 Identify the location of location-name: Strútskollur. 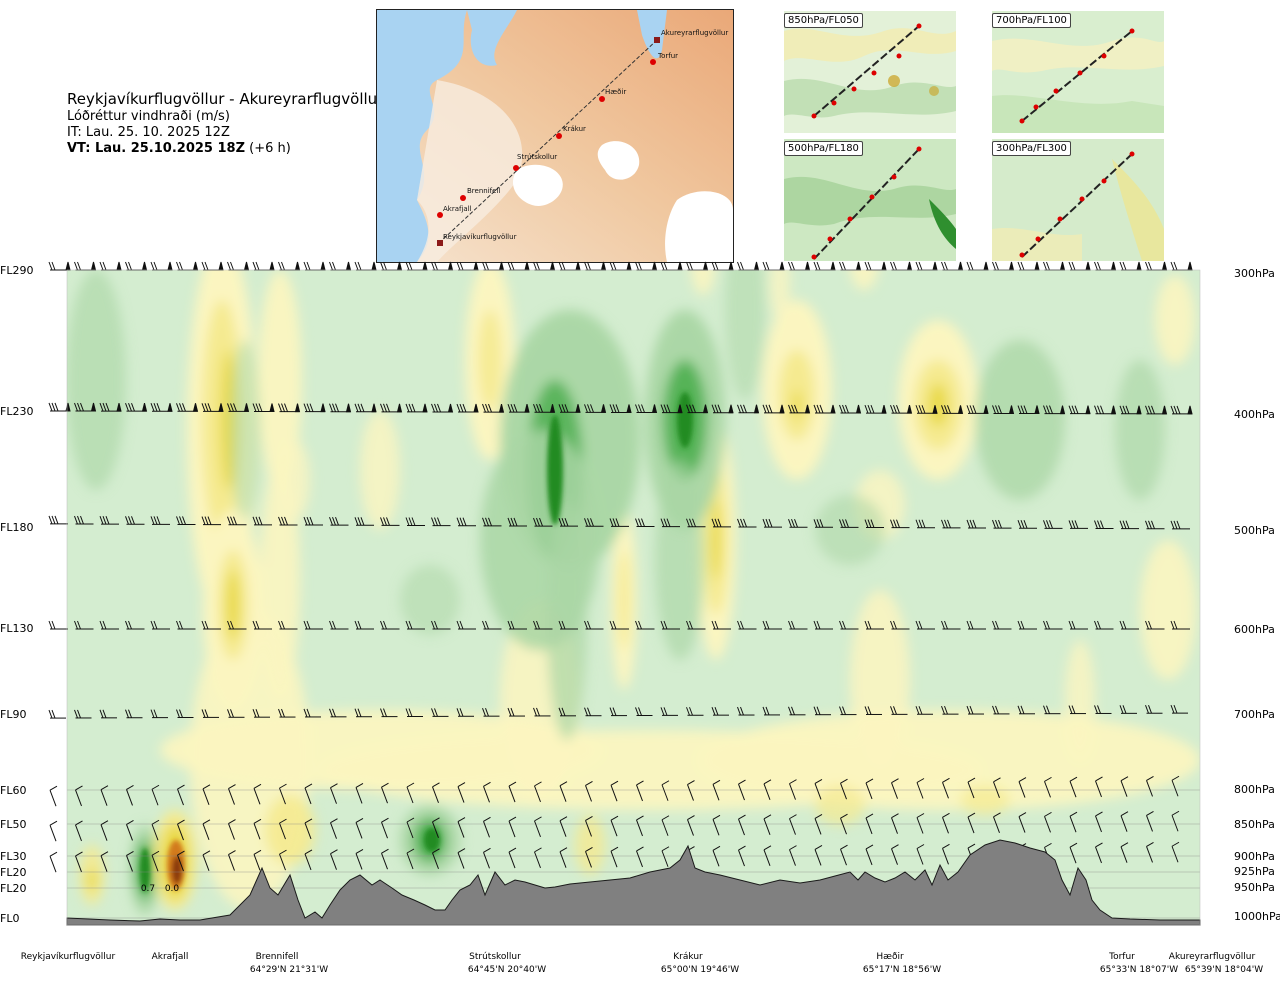
(495, 957).